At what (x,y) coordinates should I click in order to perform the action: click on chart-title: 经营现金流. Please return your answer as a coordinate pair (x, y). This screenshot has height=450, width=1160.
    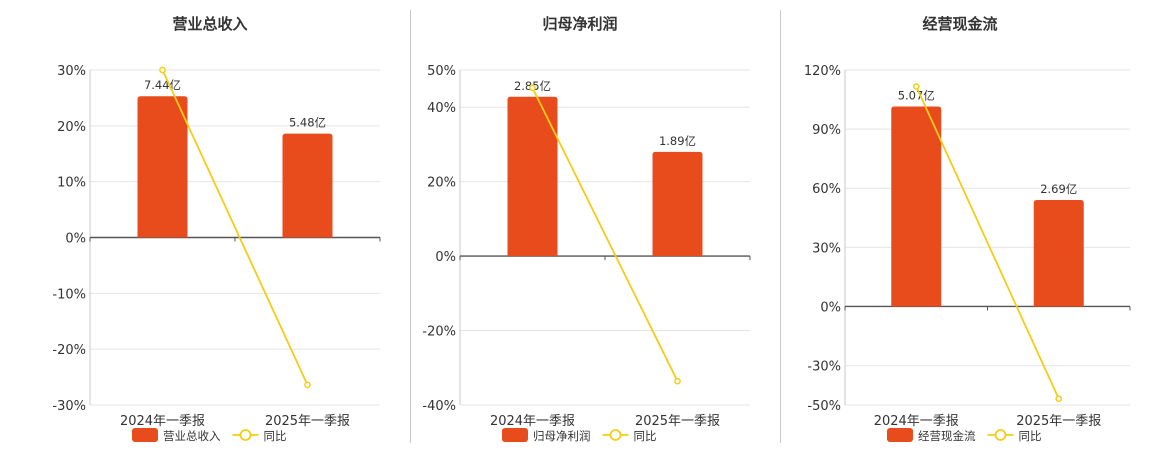
    Looking at the image, I should click on (959, 24).